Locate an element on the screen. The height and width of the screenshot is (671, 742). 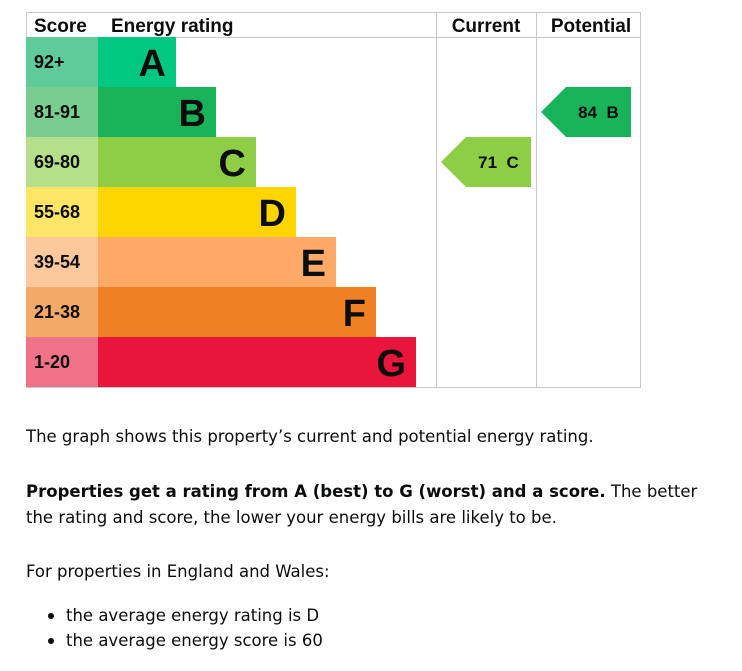
score-cell-g is located at coordinates (62, 362).